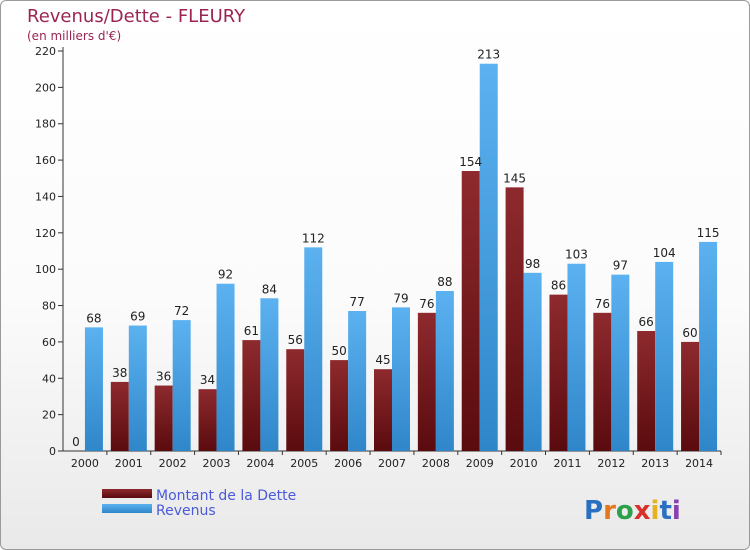 Image resolution: width=750 pixels, height=550 pixels. What do you see at coordinates (49, 378) in the screenshot?
I see `y-tick-label: 40` at bounding box center [49, 378].